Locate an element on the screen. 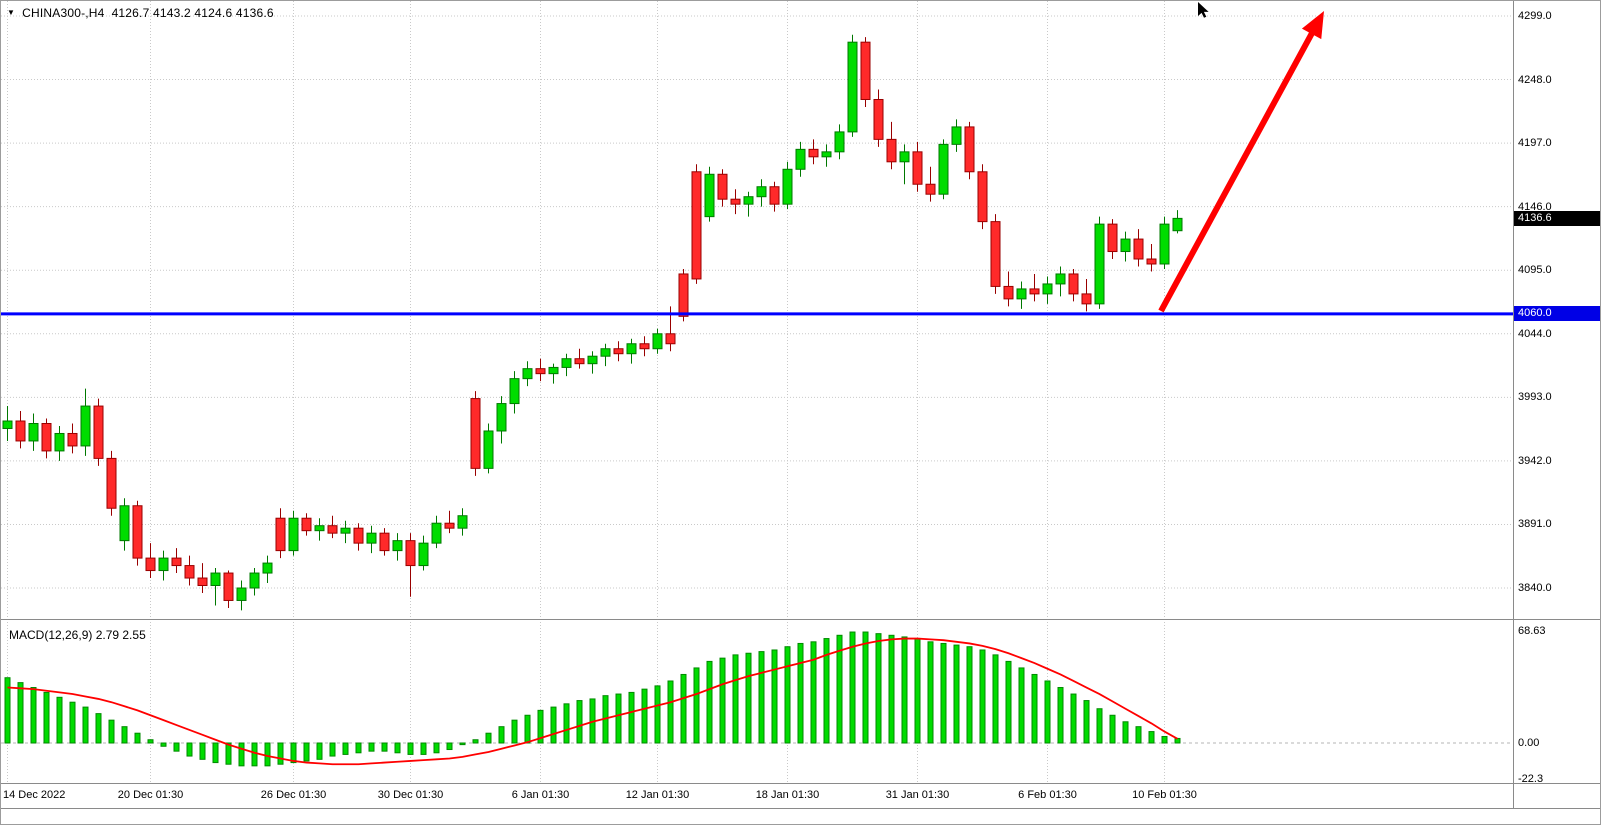 The height and width of the screenshot is (825, 1601). price-axis-label: 4095.0 is located at coordinates (1535, 270).